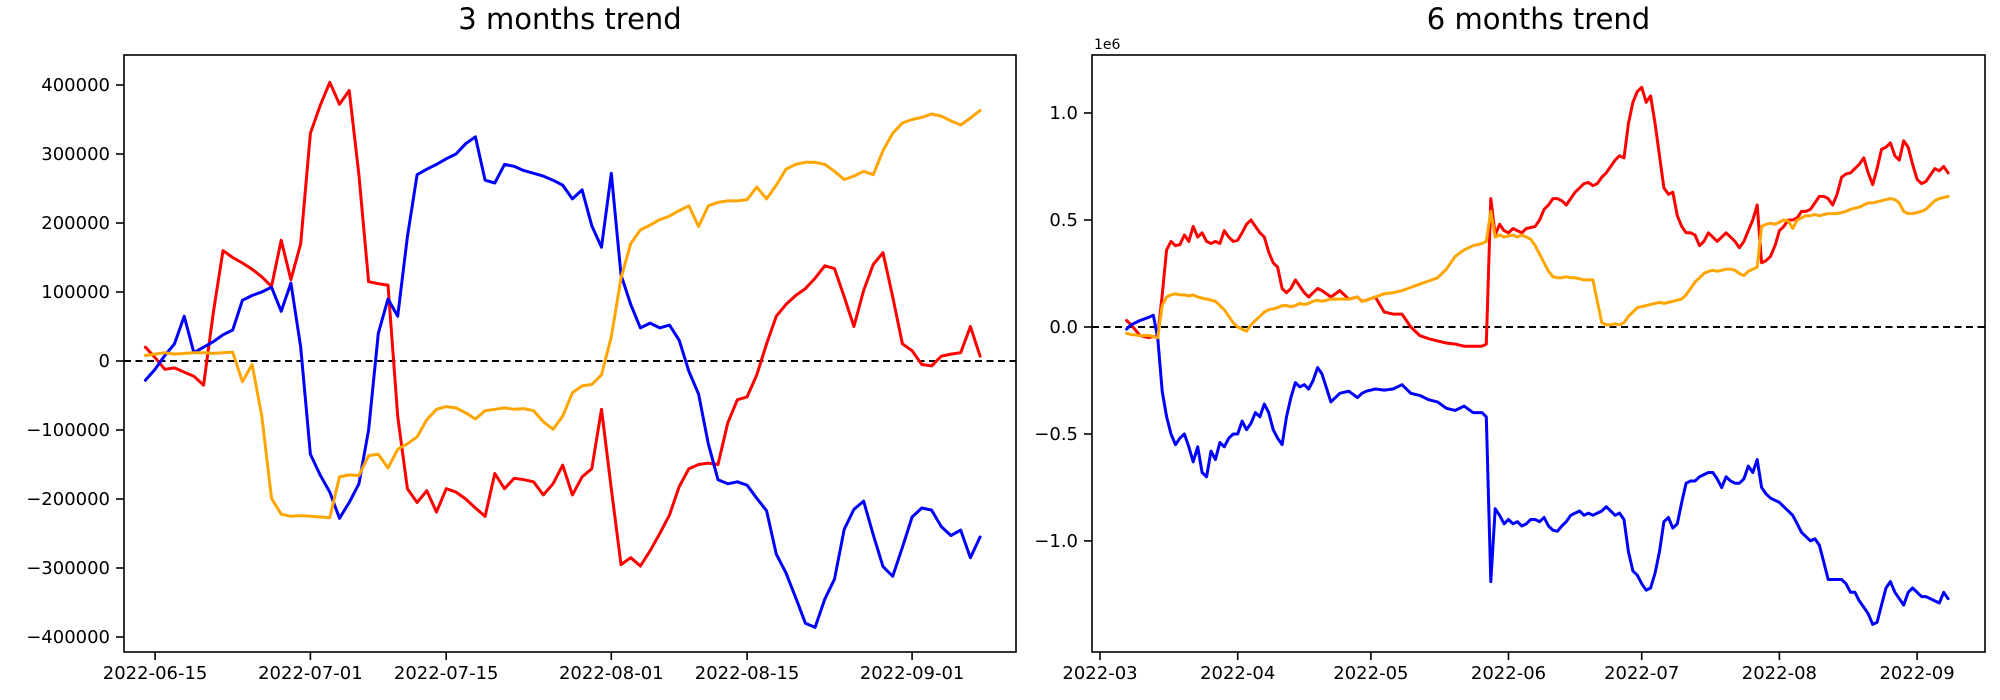 Image resolution: width=2000 pixels, height=700 pixels. Describe the element at coordinates (1063, 113) in the screenshot. I see `y-tick-label: 1.0` at that location.